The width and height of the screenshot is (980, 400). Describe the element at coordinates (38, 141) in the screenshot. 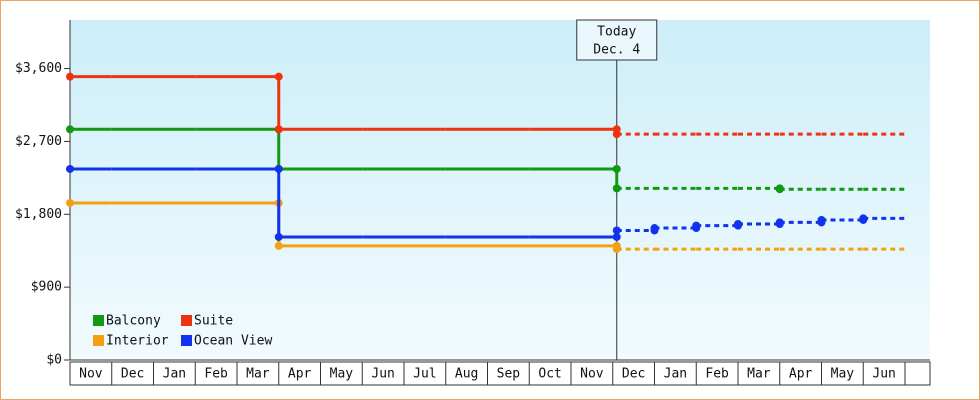

I see `y-tick-label: $2,700` at that location.